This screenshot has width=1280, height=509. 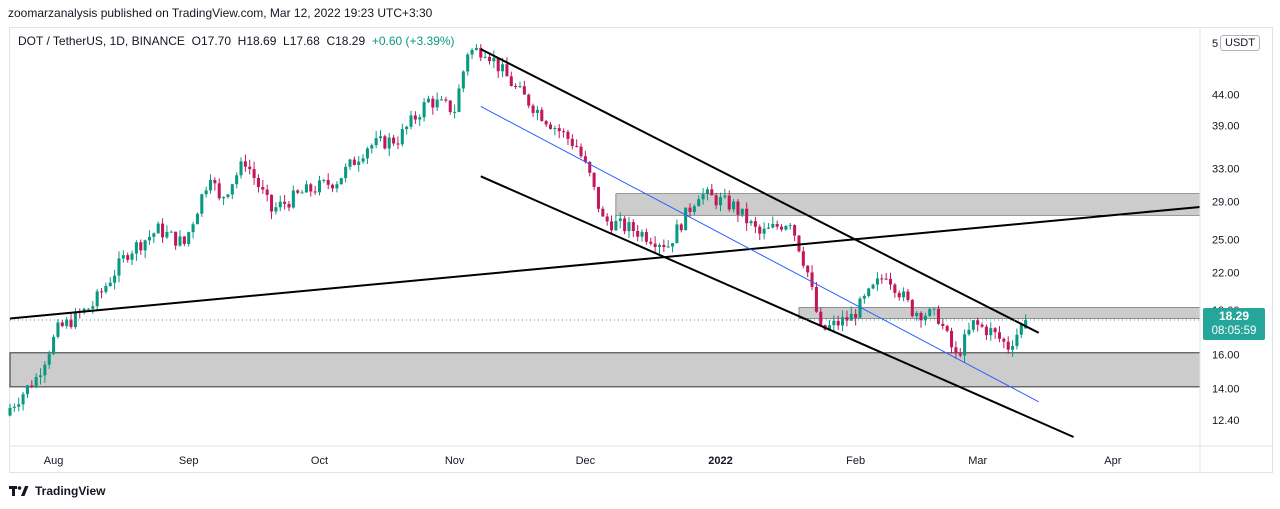 I want to click on x-tick-label: Apr, so click(x=1112, y=461).